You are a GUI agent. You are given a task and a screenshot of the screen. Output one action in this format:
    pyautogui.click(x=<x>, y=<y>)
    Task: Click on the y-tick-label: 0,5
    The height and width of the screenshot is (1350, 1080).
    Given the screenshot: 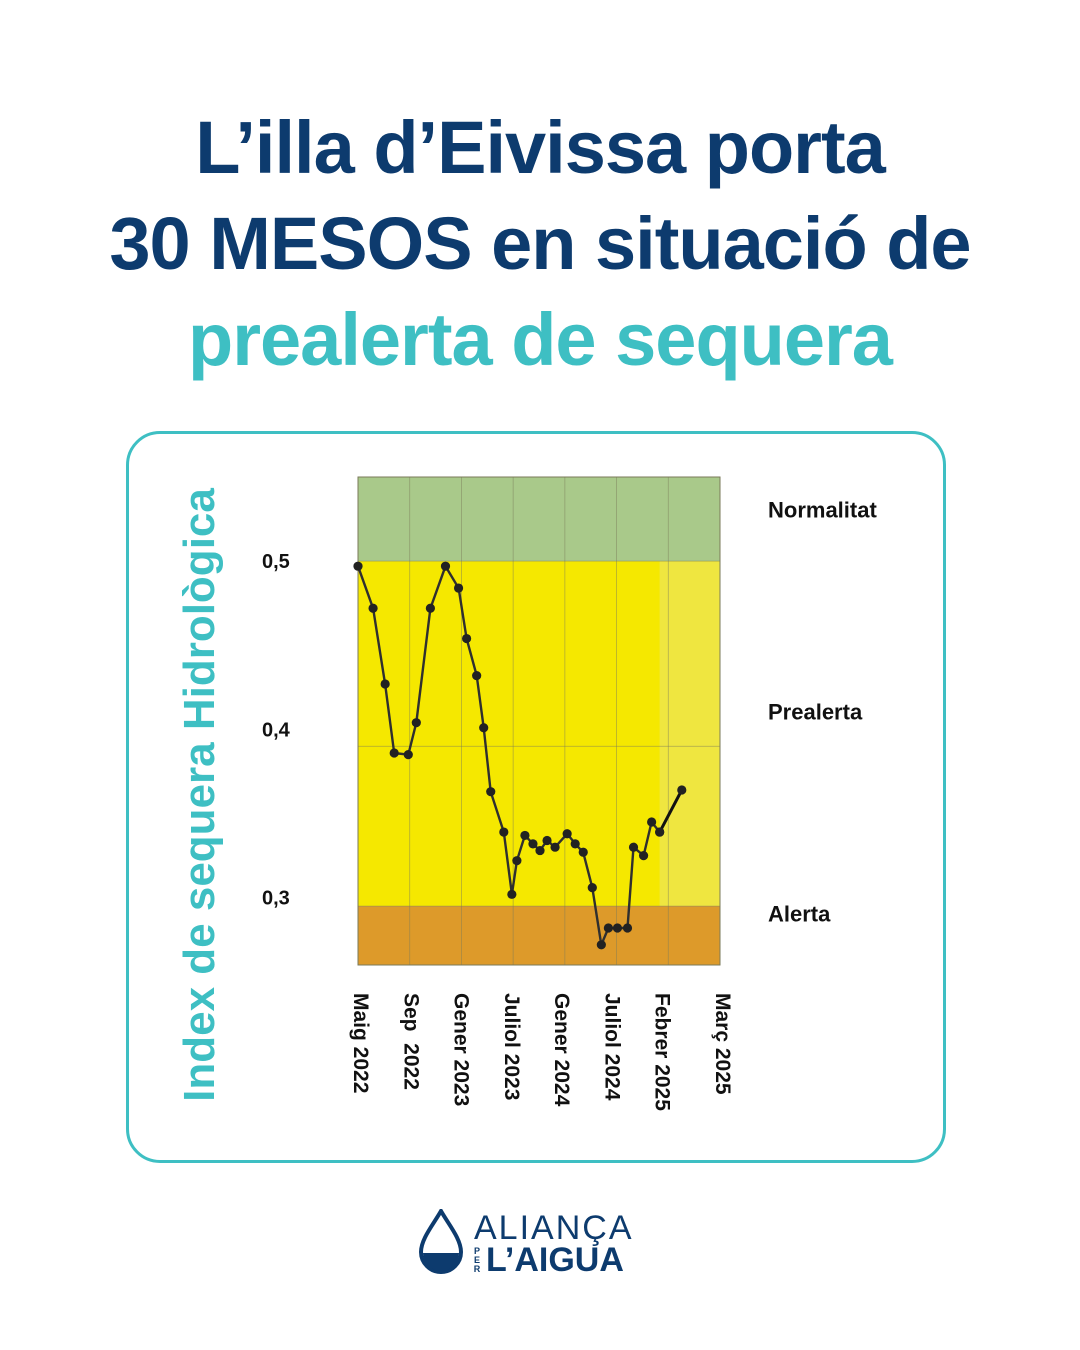 What is the action you would take?
    pyautogui.click(x=276, y=562)
    